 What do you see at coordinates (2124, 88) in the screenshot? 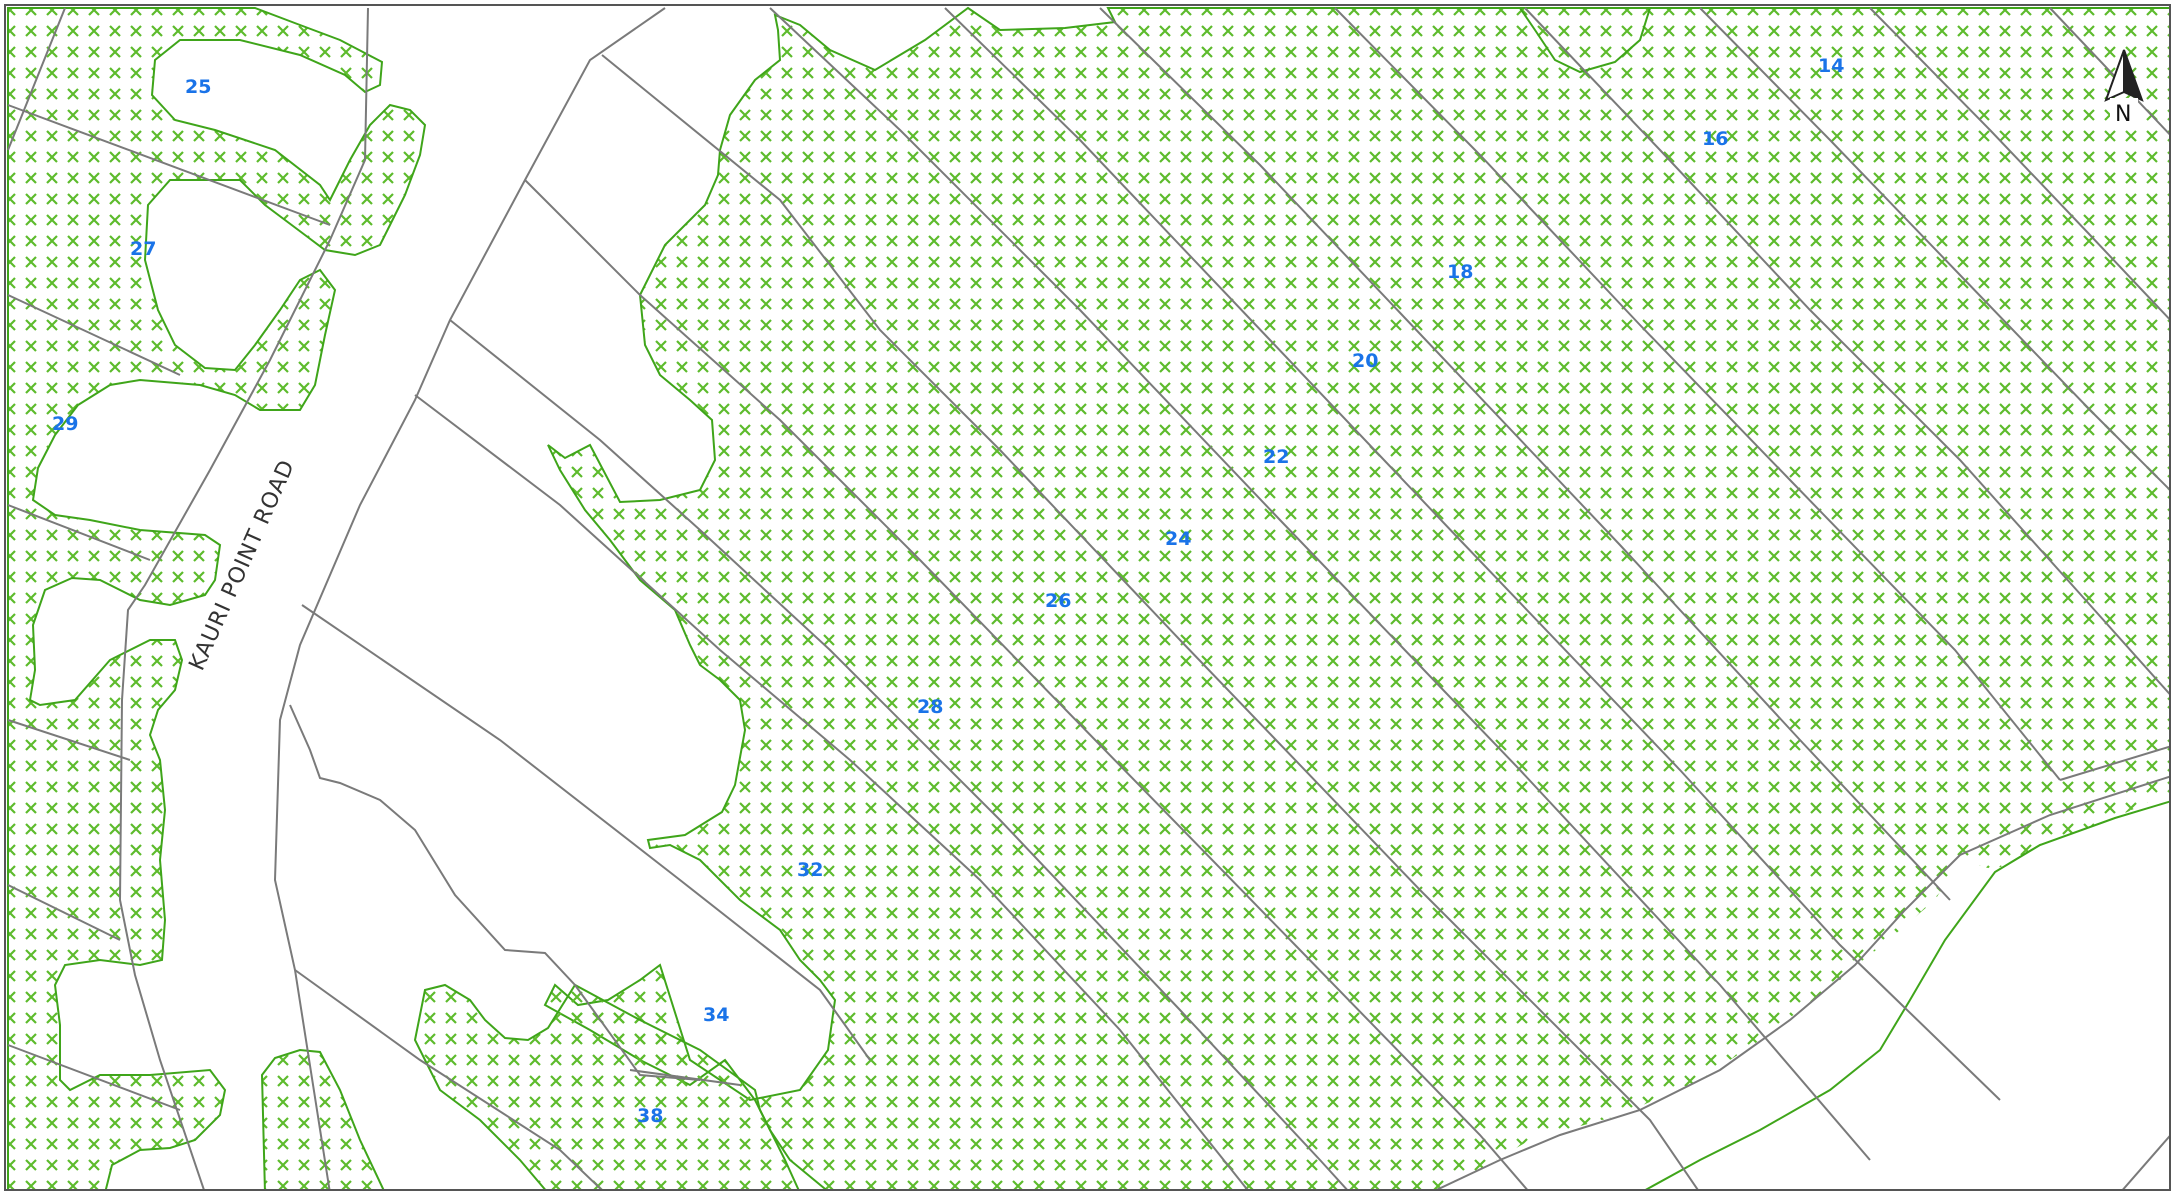
I see `north-arrow: N` at bounding box center [2124, 88].